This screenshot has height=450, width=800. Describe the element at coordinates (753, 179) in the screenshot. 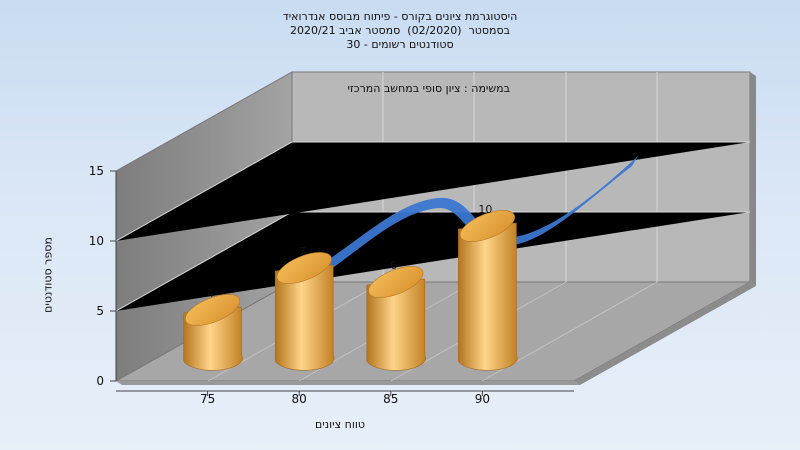

I see `right-frame` at that location.